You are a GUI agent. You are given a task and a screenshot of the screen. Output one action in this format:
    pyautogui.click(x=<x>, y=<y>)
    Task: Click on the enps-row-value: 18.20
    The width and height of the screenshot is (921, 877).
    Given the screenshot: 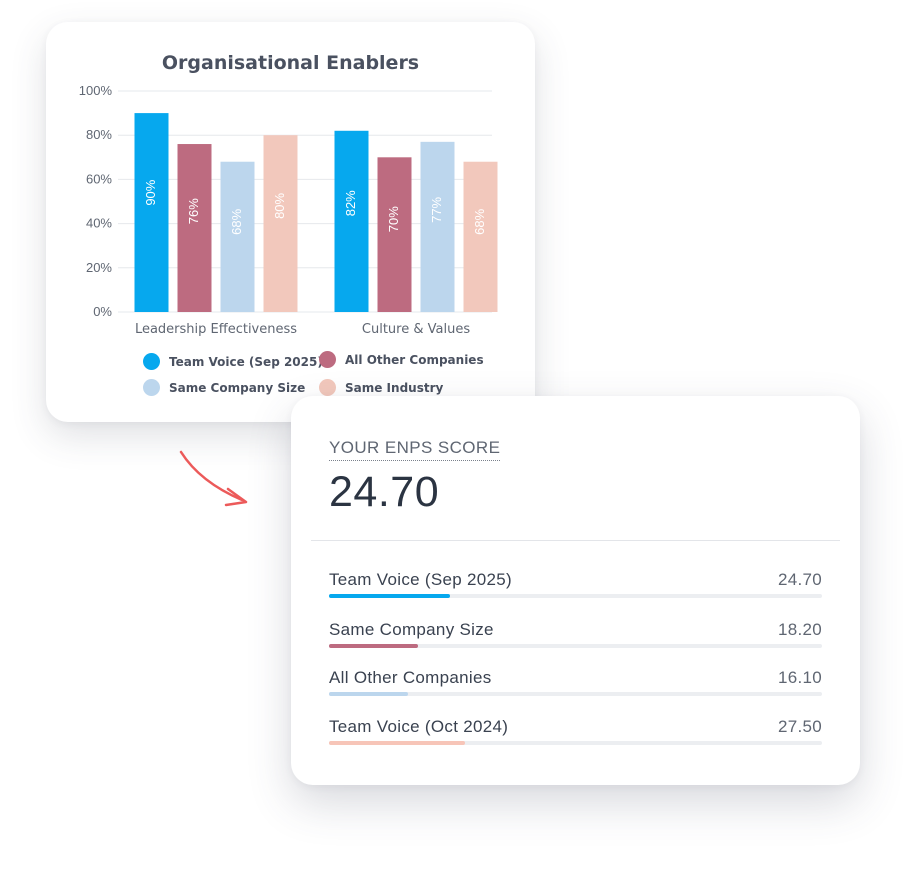 What is the action you would take?
    pyautogui.click(x=799, y=629)
    